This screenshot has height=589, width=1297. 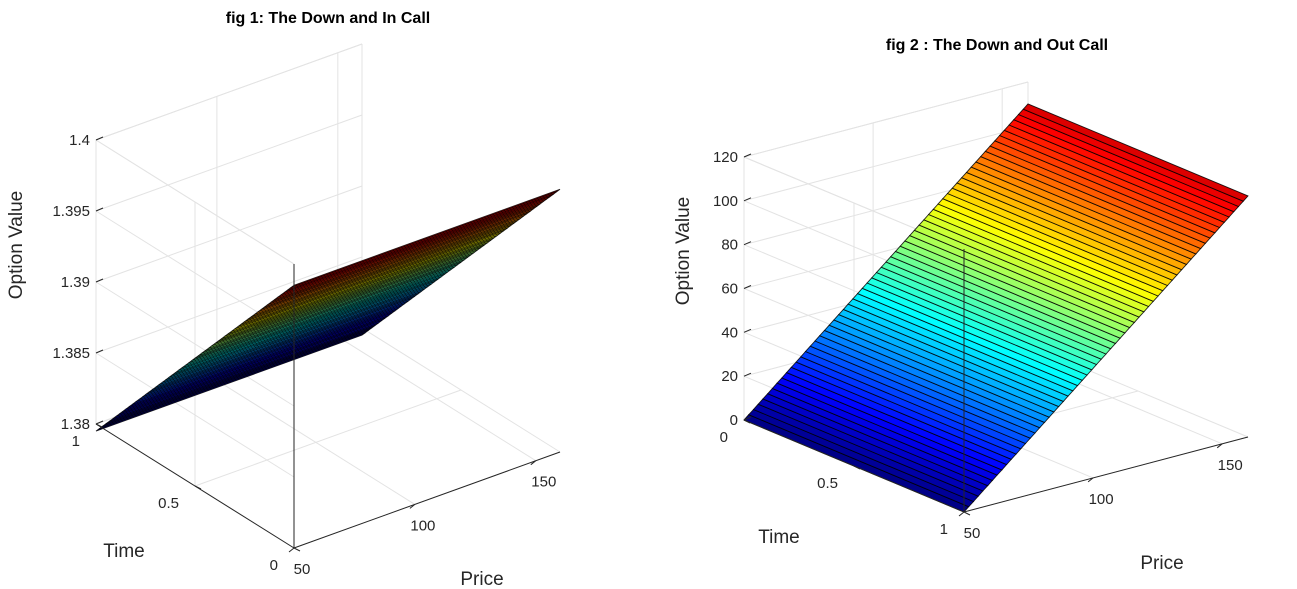 I want to click on z-tick-label: 100, so click(x=725, y=201).